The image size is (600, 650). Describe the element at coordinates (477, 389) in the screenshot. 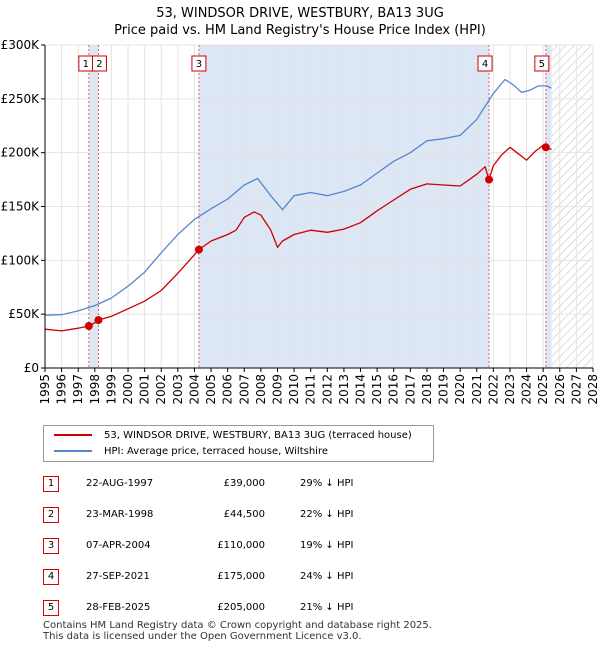

I see `x-tick-label: 2021` at that location.